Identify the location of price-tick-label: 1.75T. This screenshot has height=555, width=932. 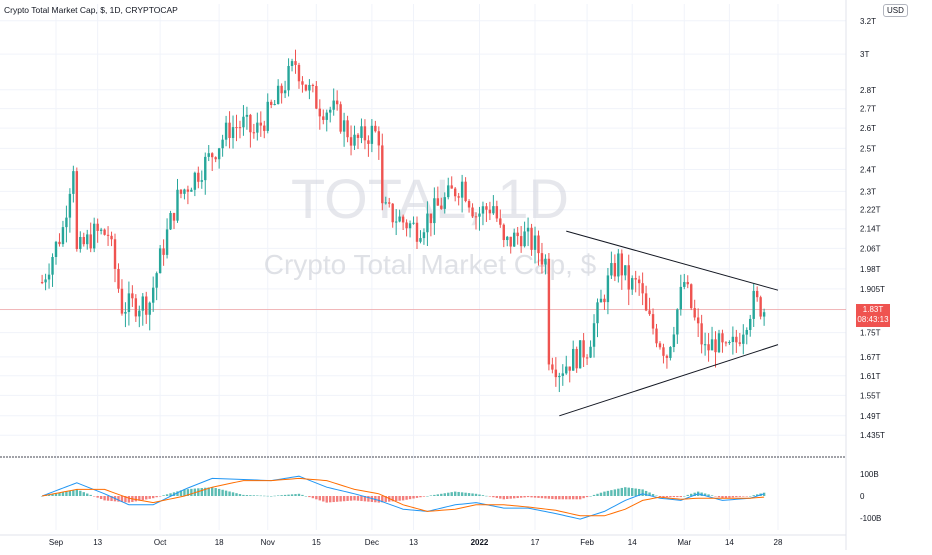
(870, 333).